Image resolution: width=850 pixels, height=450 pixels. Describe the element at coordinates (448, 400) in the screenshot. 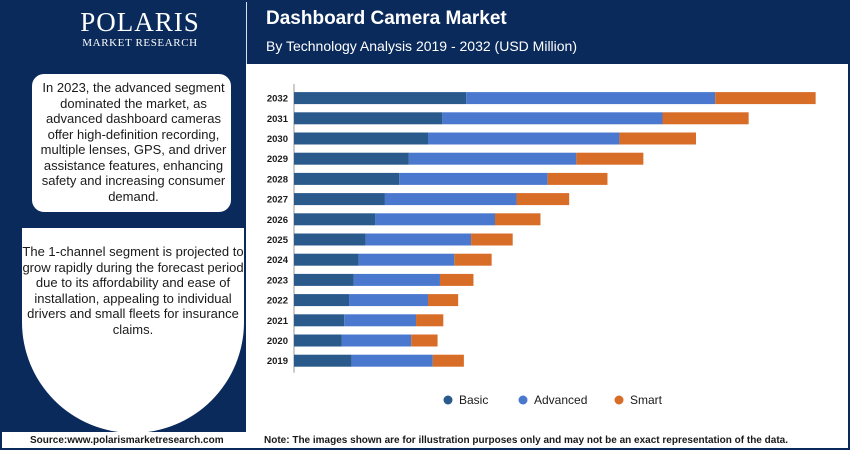

I see `legend-marker-basic` at that location.